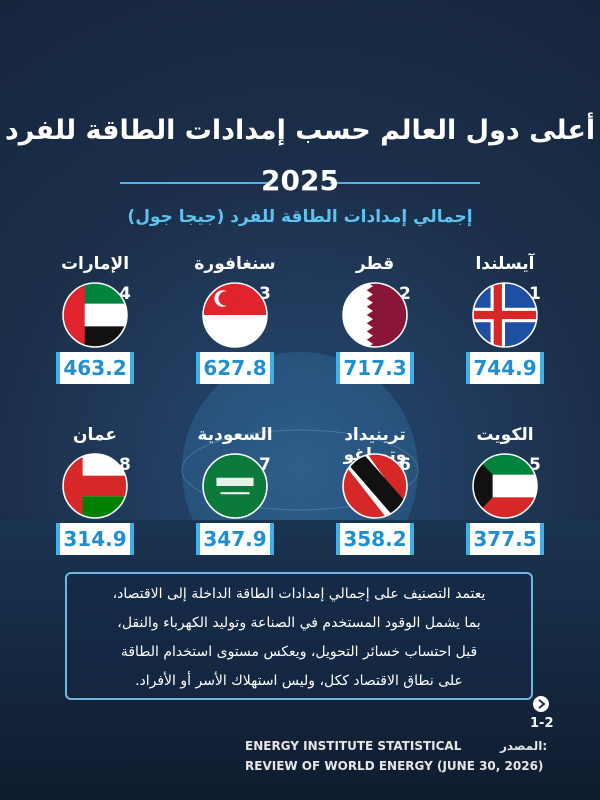 This screenshot has width=600, height=800. I want to click on country-name: سنغافورة, so click(235, 264).